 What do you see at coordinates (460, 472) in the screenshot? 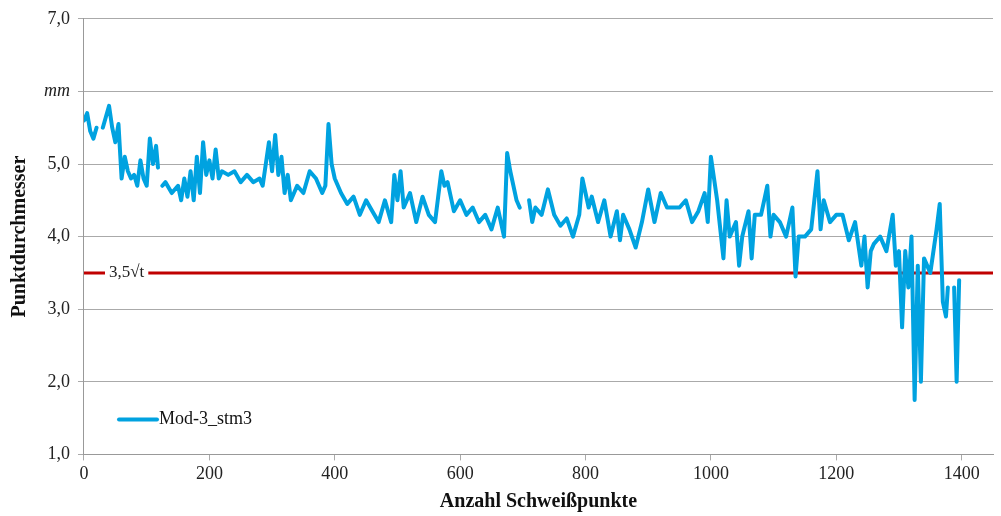
I see `x-tick-label: 600` at bounding box center [460, 472].